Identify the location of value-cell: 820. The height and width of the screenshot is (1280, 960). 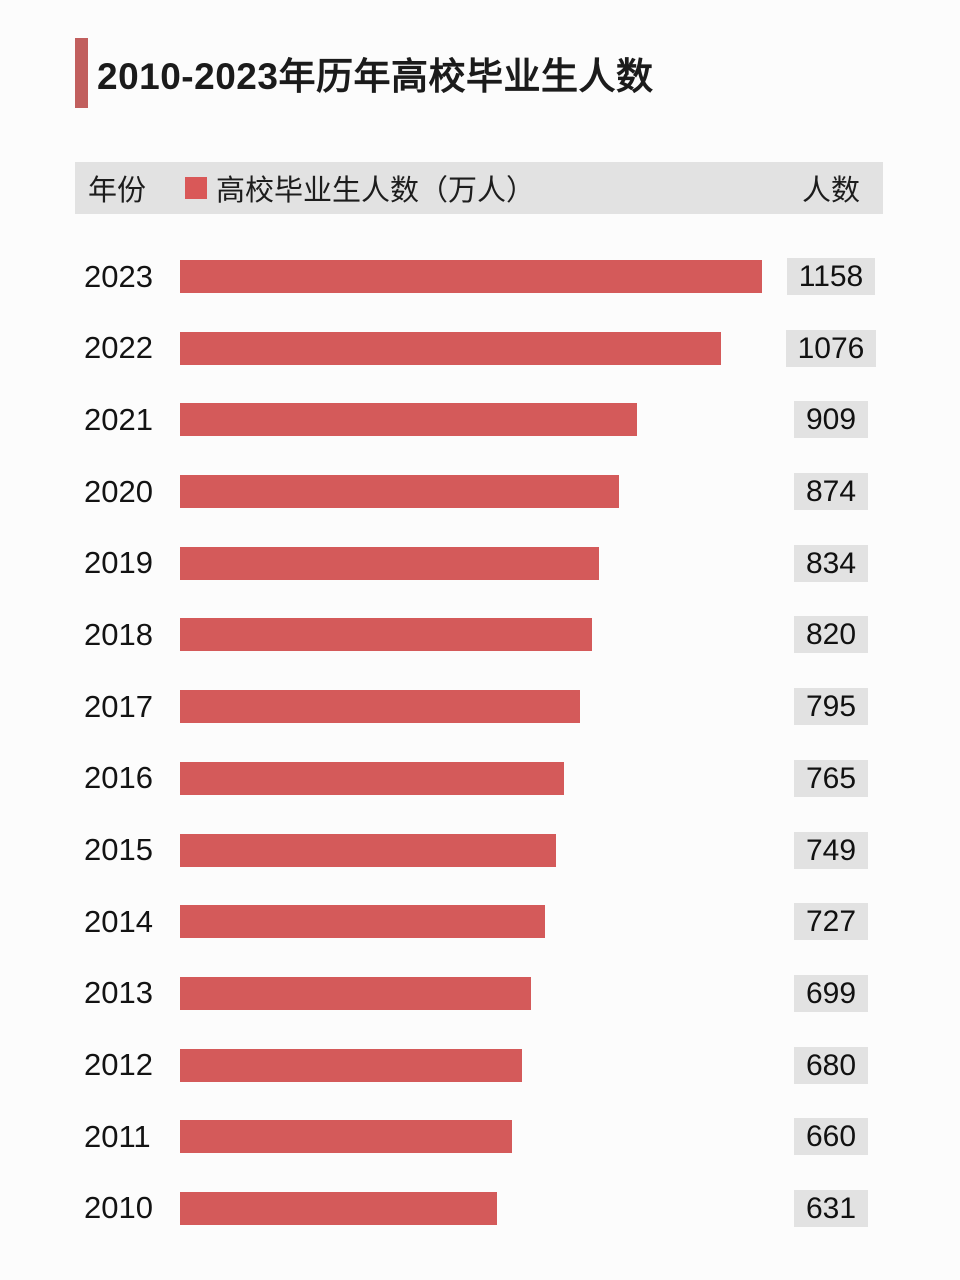
(831, 635).